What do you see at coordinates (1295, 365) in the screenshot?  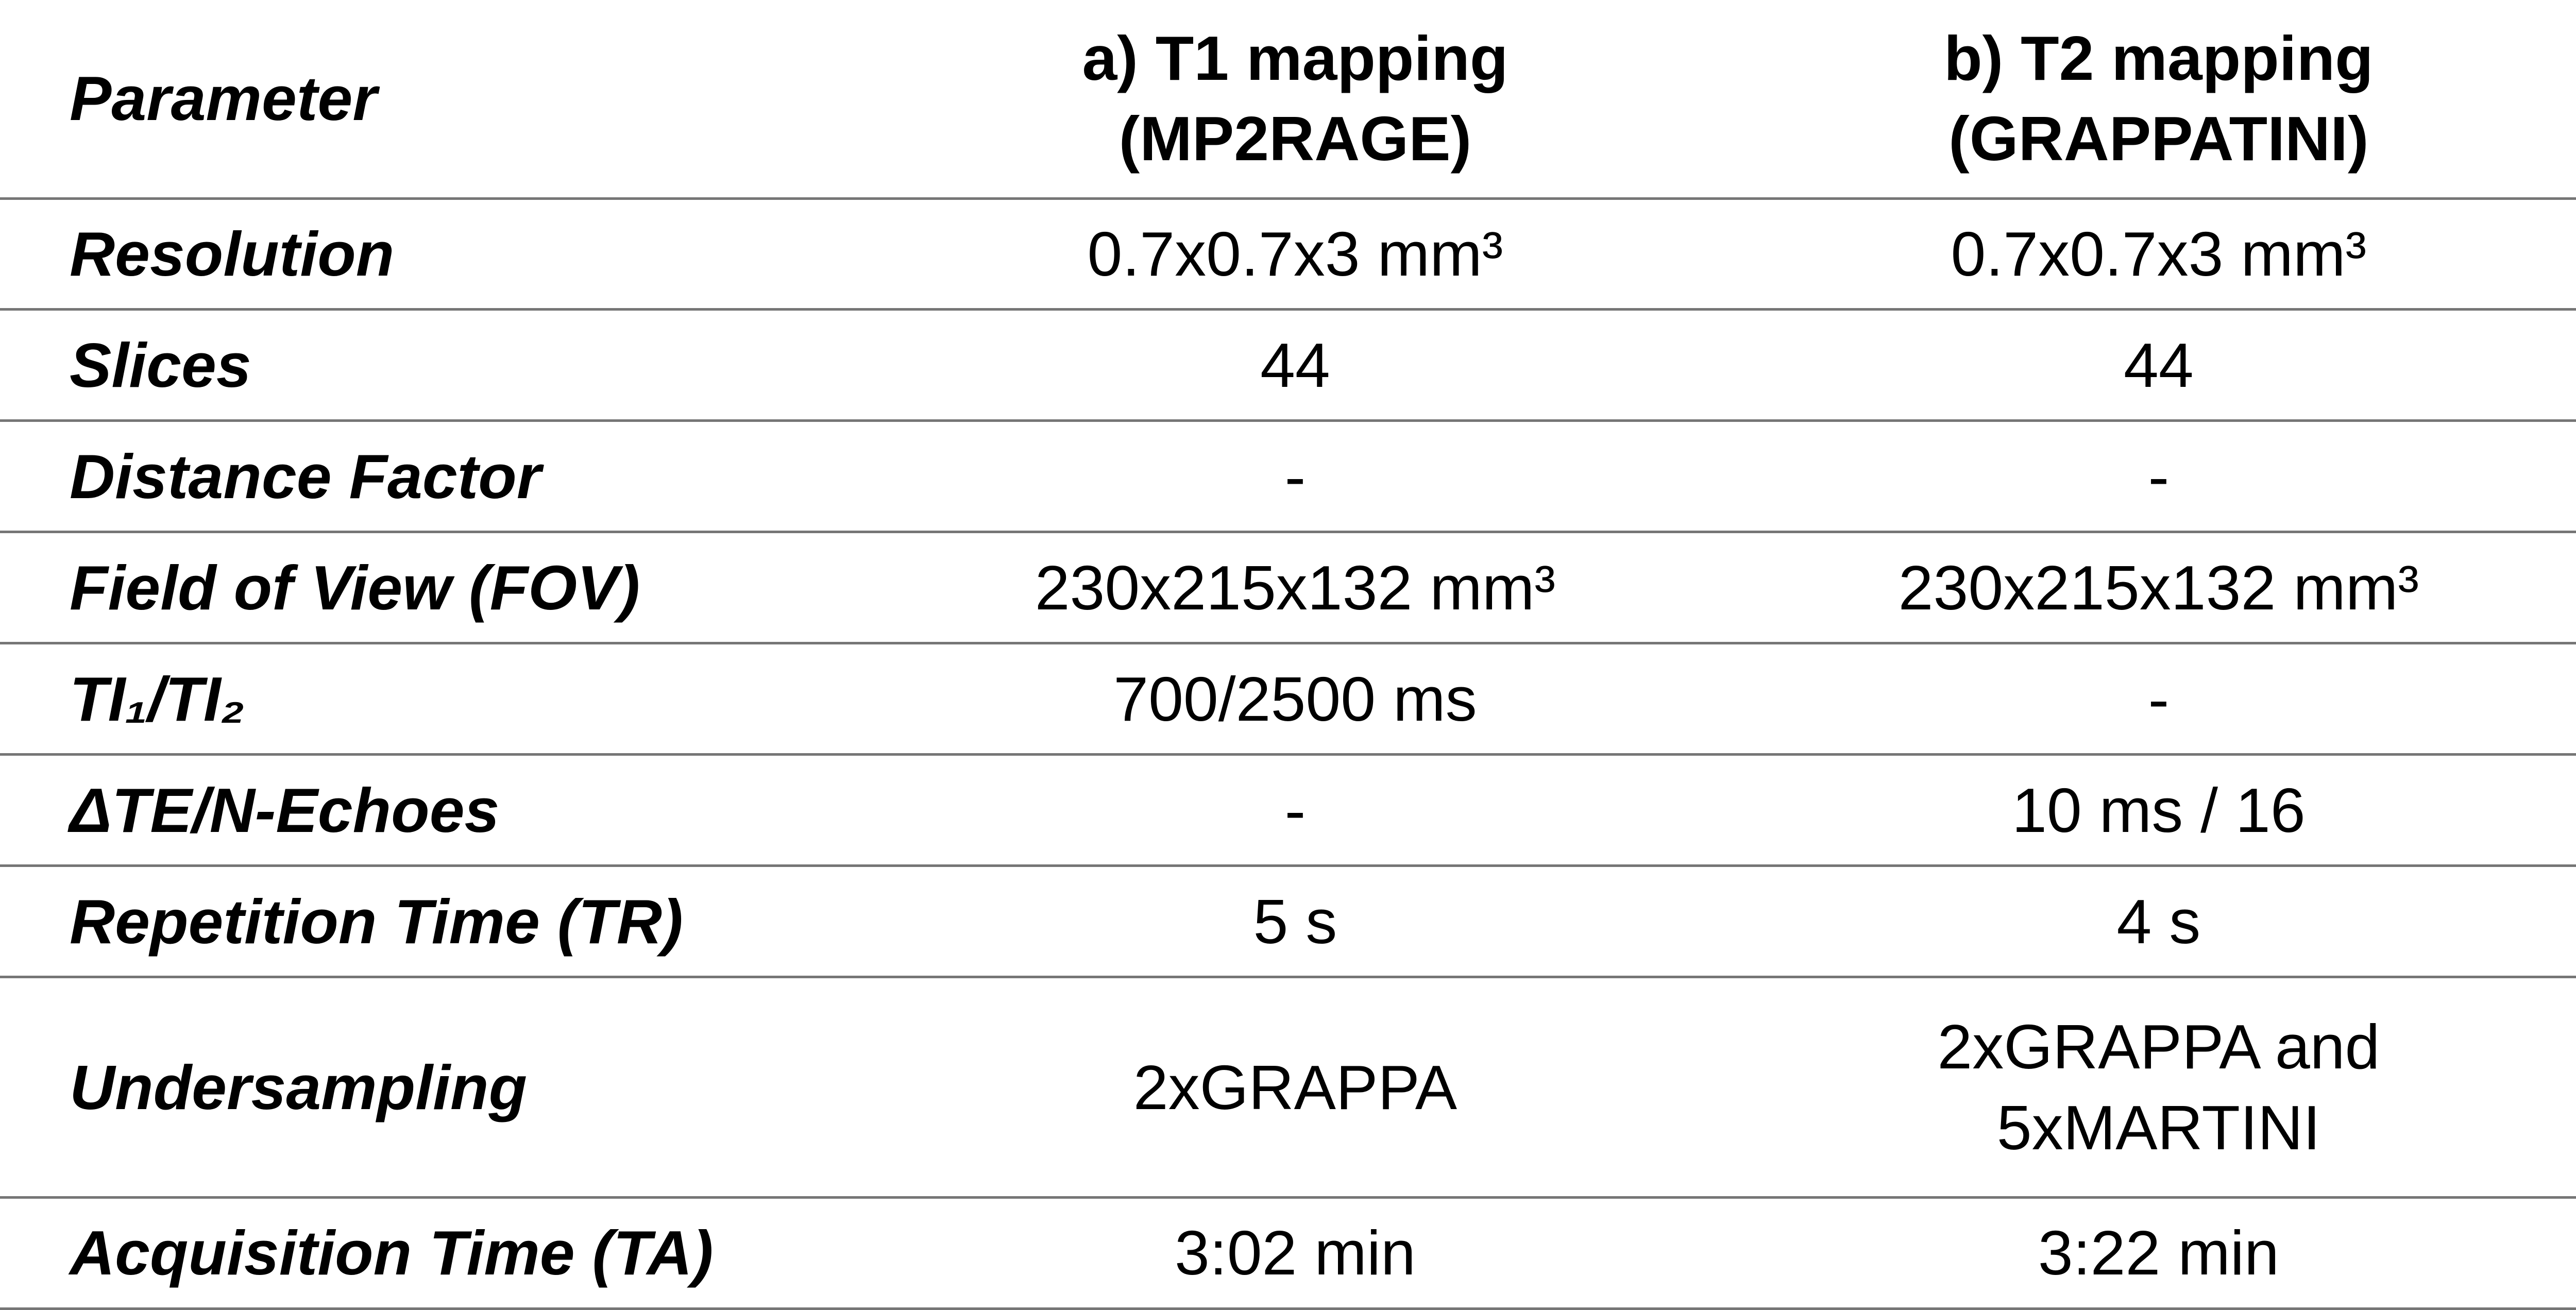 I see `cell-slices-t1: 44` at bounding box center [1295, 365].